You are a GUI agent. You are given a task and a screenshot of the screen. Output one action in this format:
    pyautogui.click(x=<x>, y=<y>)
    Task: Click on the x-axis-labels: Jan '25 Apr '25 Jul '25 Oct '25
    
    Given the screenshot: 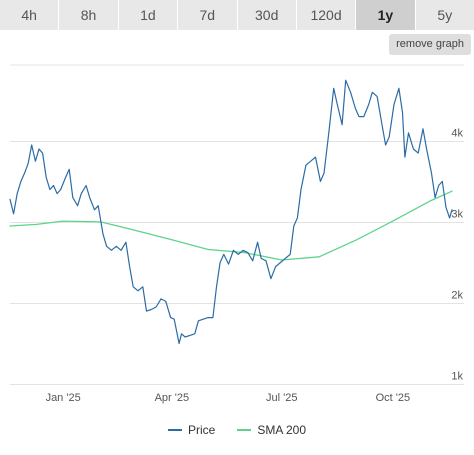 What is the action you would take?
    pyautogui.click(x=228, y=398)
    